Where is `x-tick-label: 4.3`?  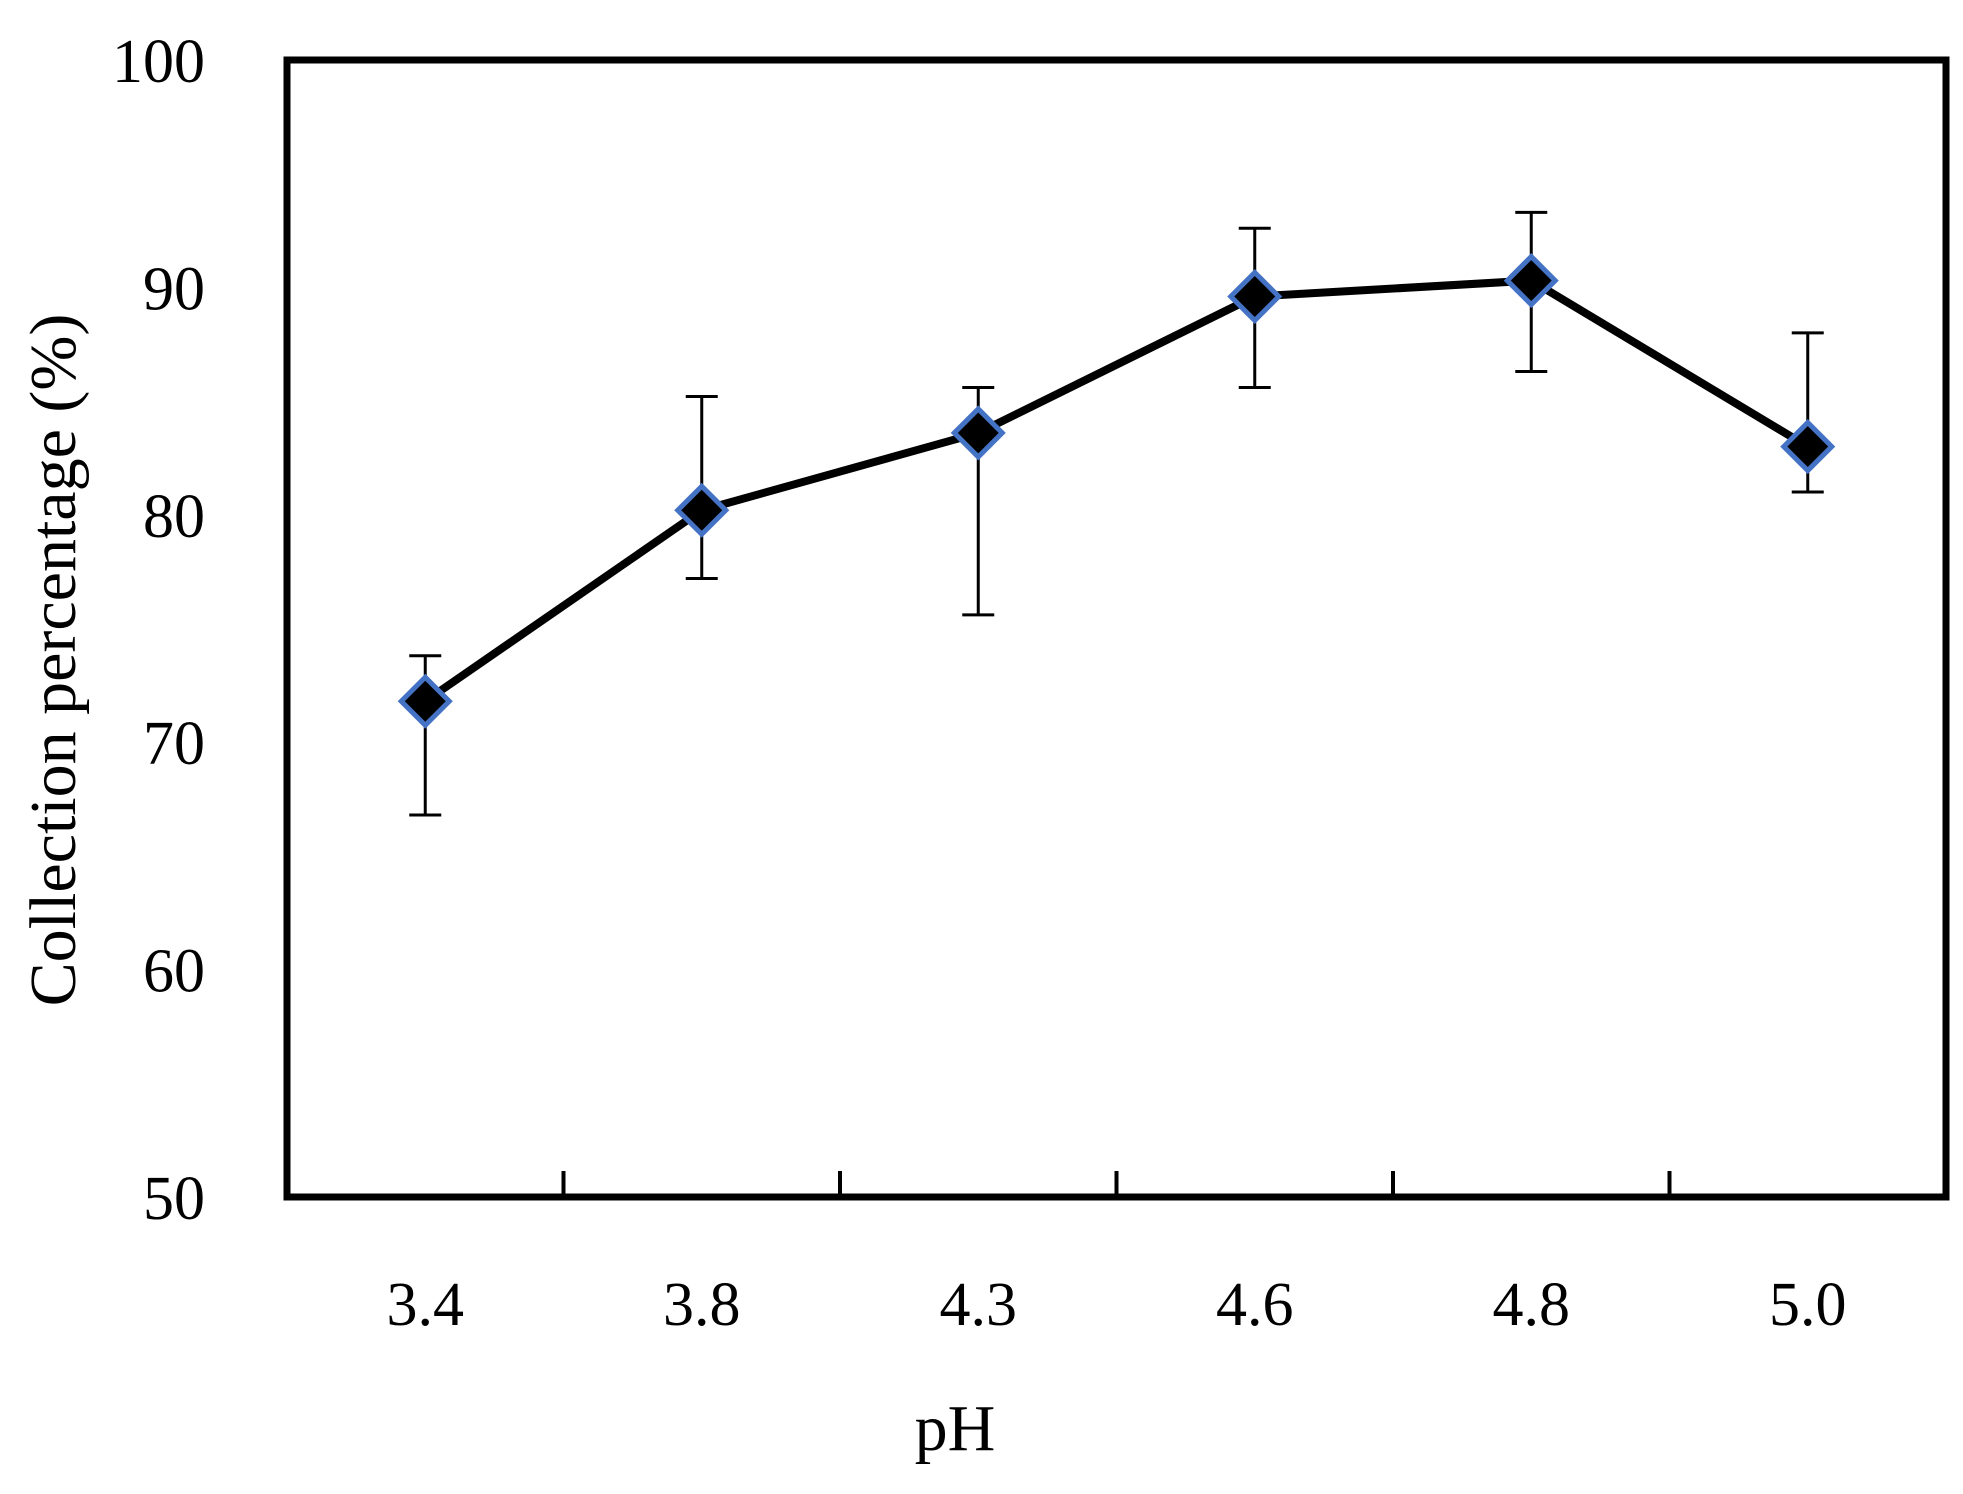 x-tick-label: 4.3 is located at coordinates (979, 1305).